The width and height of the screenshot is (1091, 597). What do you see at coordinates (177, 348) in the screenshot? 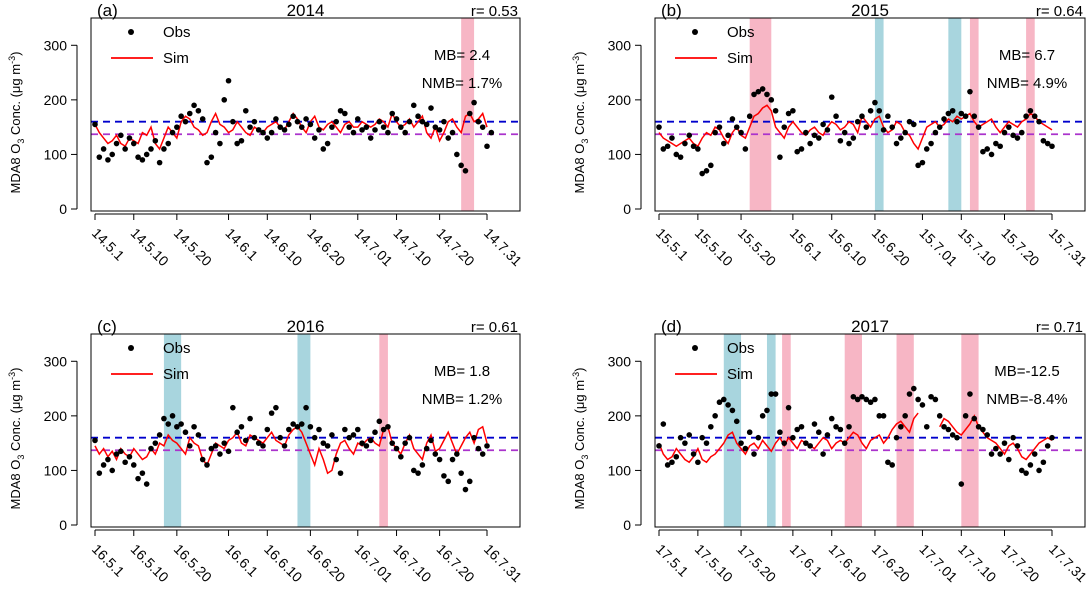
I see `legend-obs-label: Obs` at bounding box center [177, 348].